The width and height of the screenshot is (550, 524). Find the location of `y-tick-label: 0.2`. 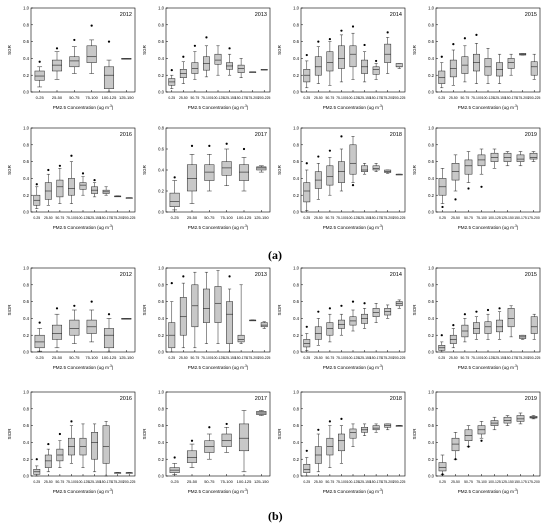

y-tick-label: 0.2 is located at coordinates (26, 335).